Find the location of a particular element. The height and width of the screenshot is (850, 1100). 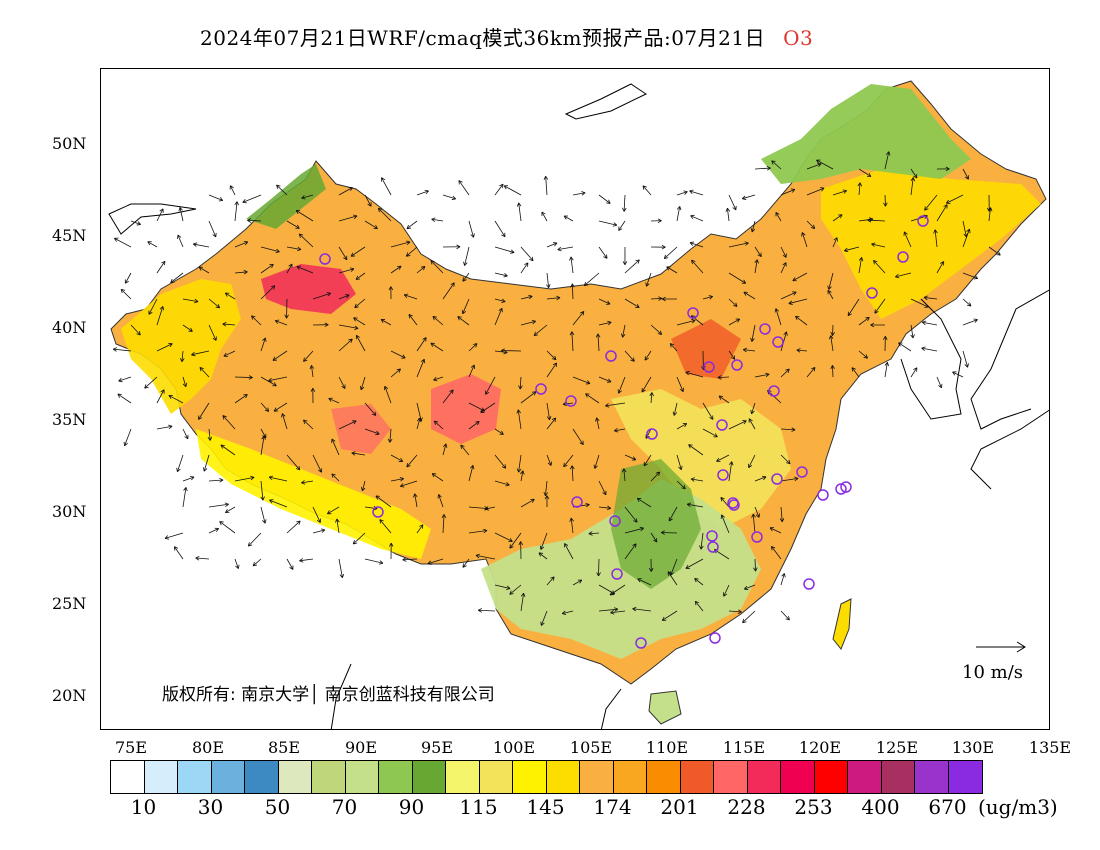

colorbar-label: 145 is located at coordinates (545, 807).